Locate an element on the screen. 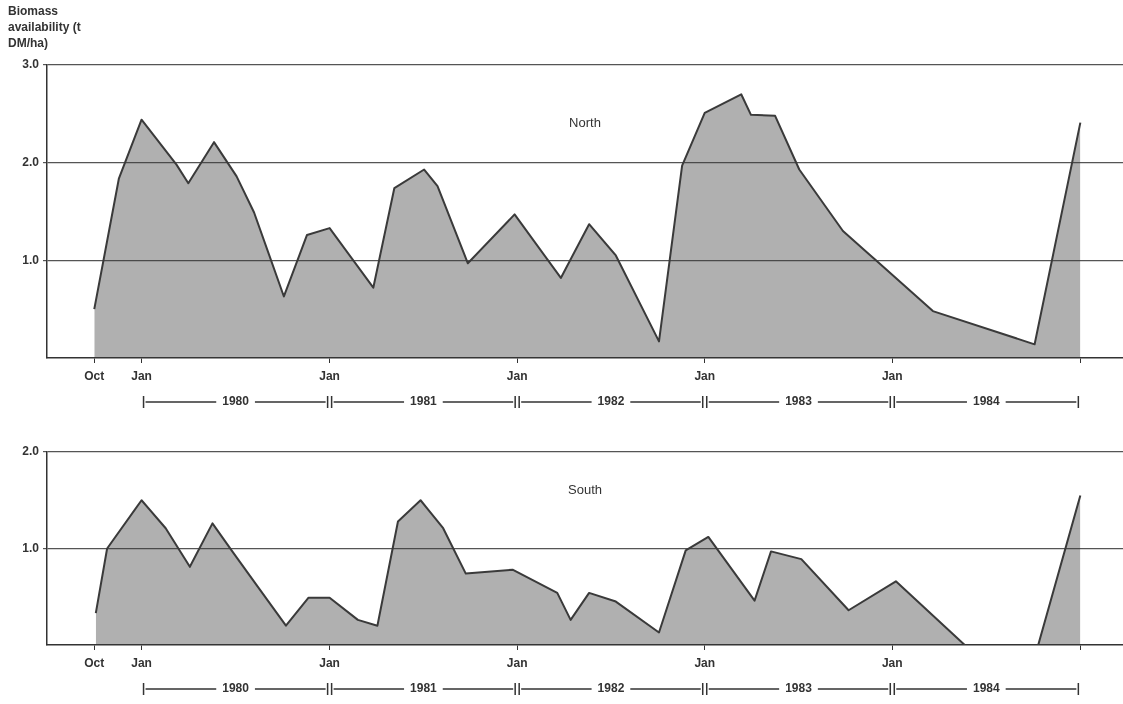 This screenshot has width=1123, height=704. y-axis-title: Biomass availability (t DM/ha) is located at coordinates (44, 27).